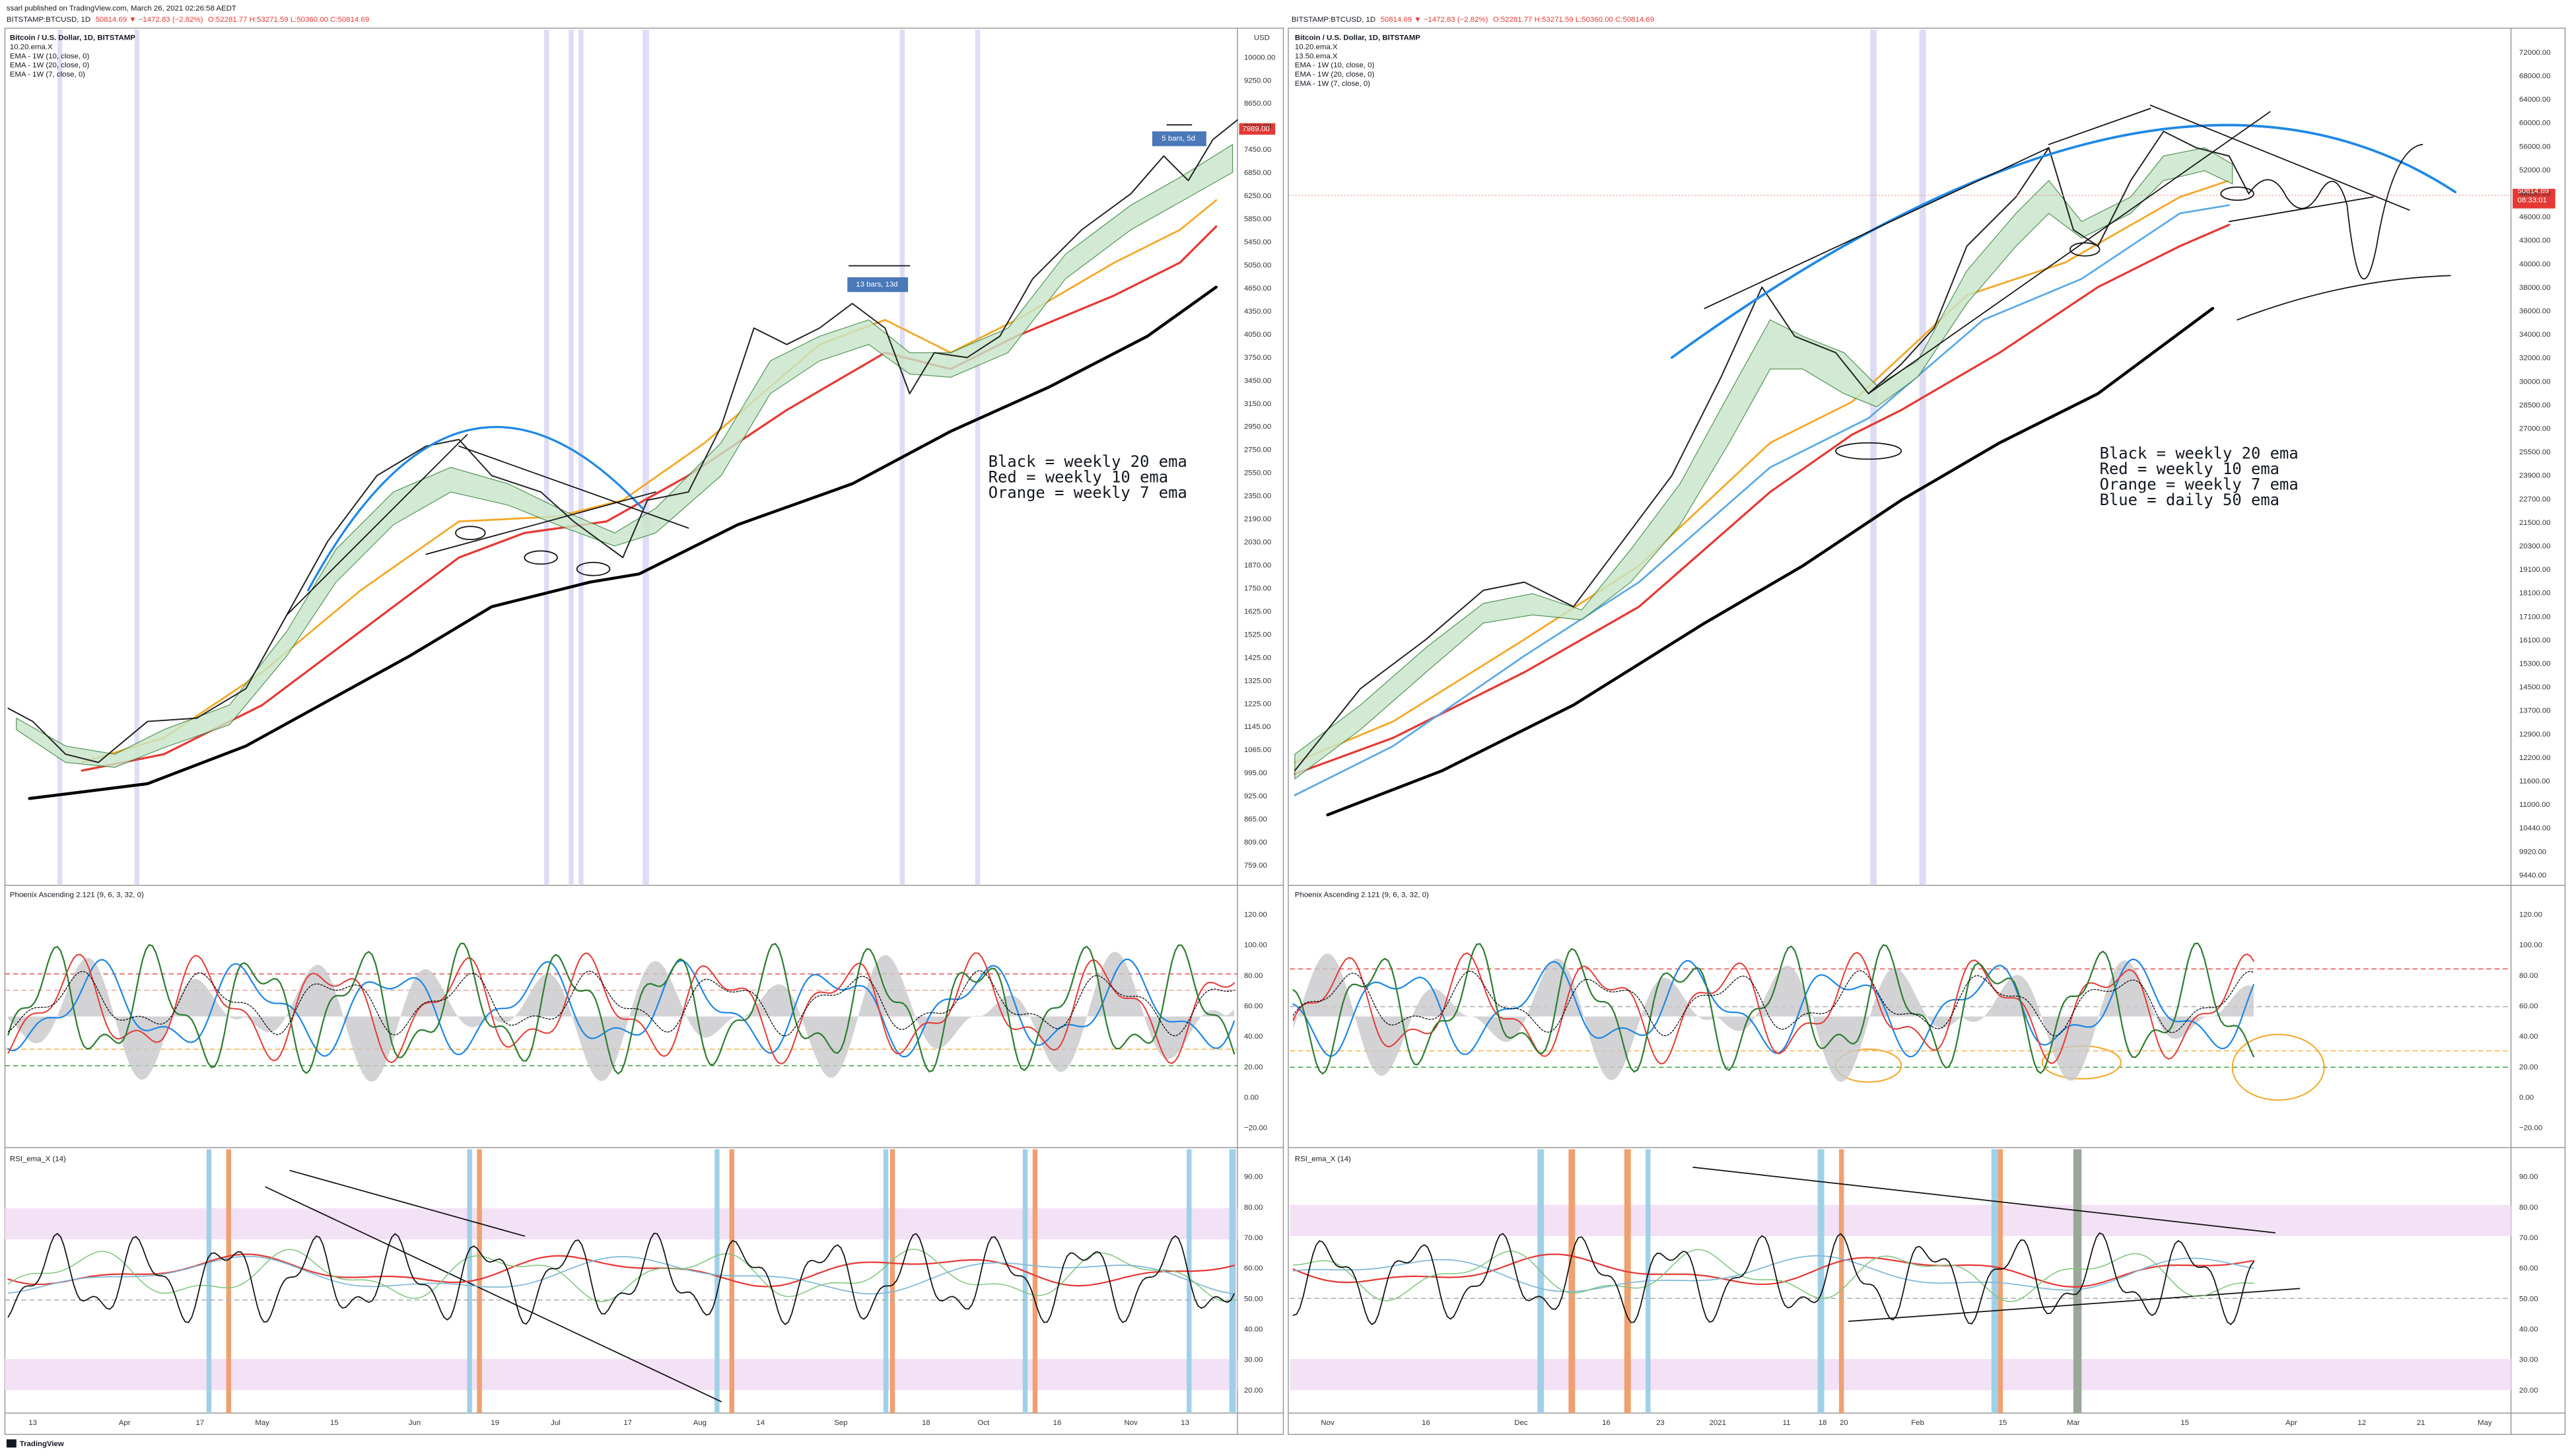 Image resolution: width=2570 pixels, height=1456 pixels. Describe the element at coordinates (1257, 588) in the screenshot. I see `price-axis-label: 1750.00` at that location.